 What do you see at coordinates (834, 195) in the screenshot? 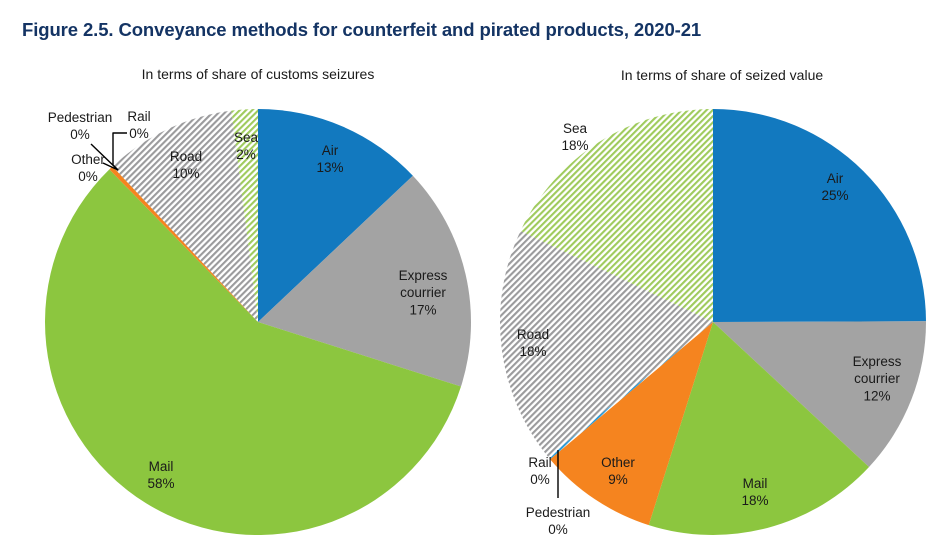
I see `slice-label: 25%` at bounding box center [834, 195].